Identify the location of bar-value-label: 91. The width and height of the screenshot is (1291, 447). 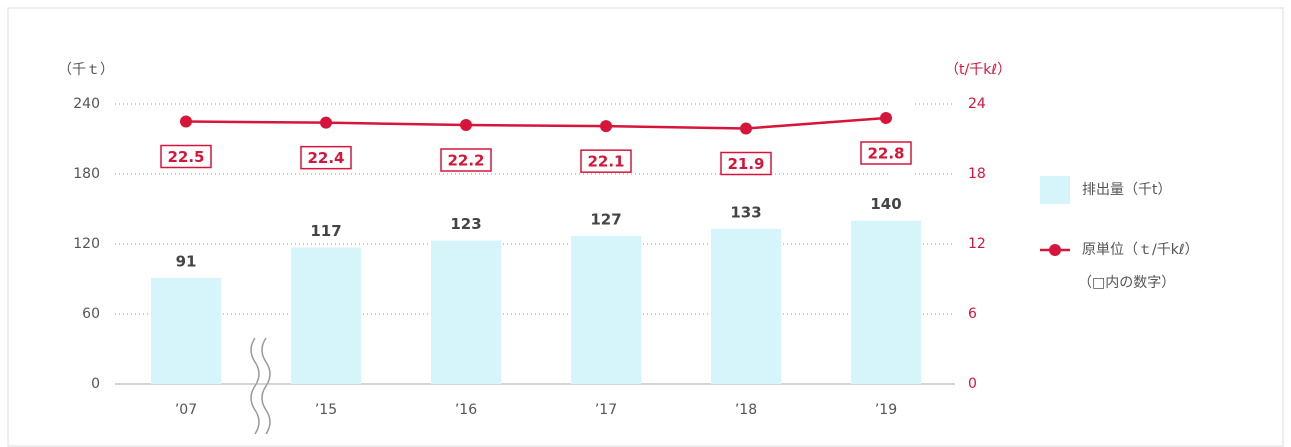
(186, 261).